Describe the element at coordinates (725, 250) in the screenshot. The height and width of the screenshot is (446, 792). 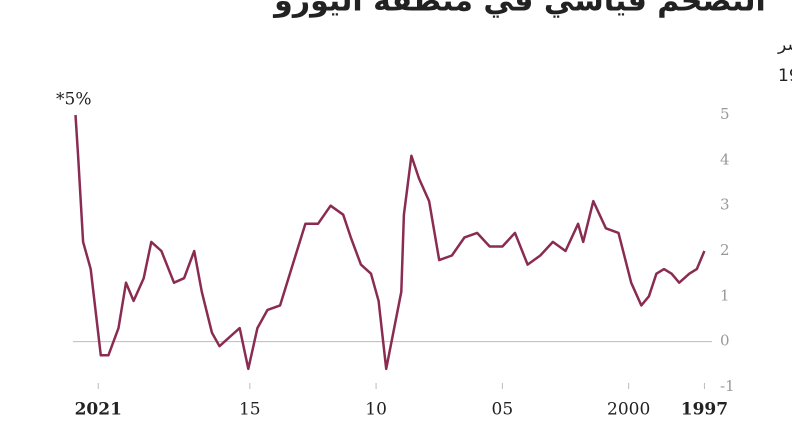
I see `y-tick-label: 2` at that location.